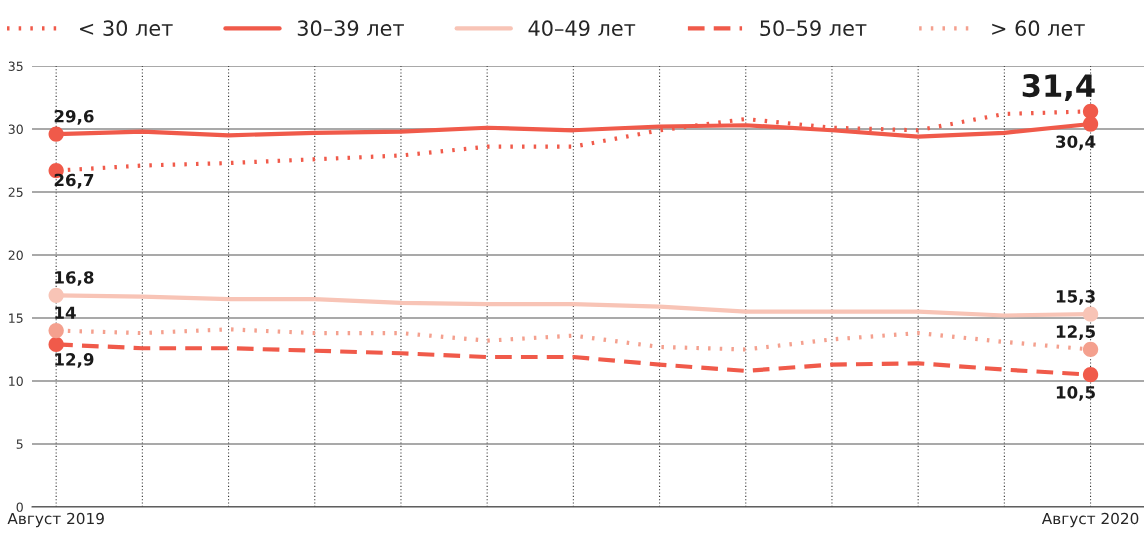 The height and width of the screenshot is (537, 1144). I want to click on data-label: 12,9, so click(74, 360).